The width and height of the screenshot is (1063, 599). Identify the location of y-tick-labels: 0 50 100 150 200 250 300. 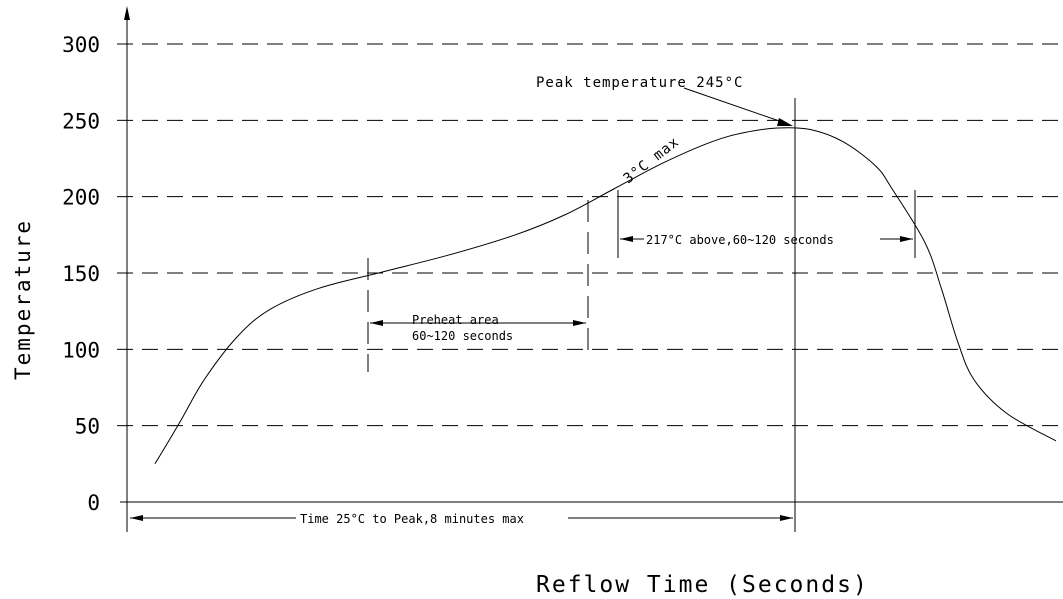
(81, 274).